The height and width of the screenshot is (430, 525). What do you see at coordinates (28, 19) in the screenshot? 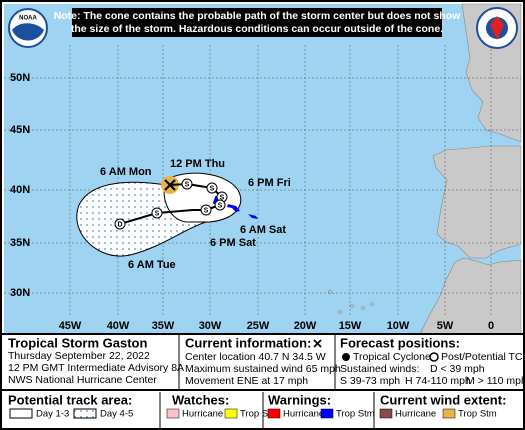
I see `logo-text: NOAA` at bounding box center [28, 19].